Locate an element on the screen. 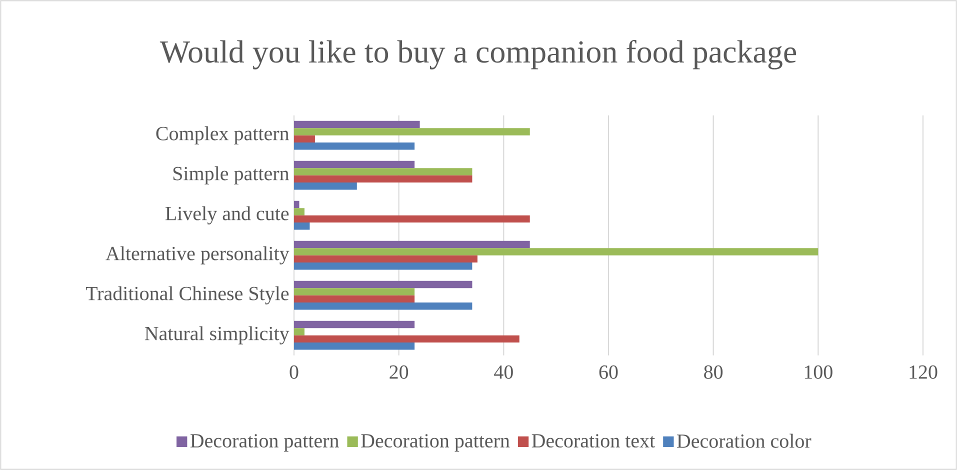  legend-label: Decoration text is located at coordinates (593, 441).